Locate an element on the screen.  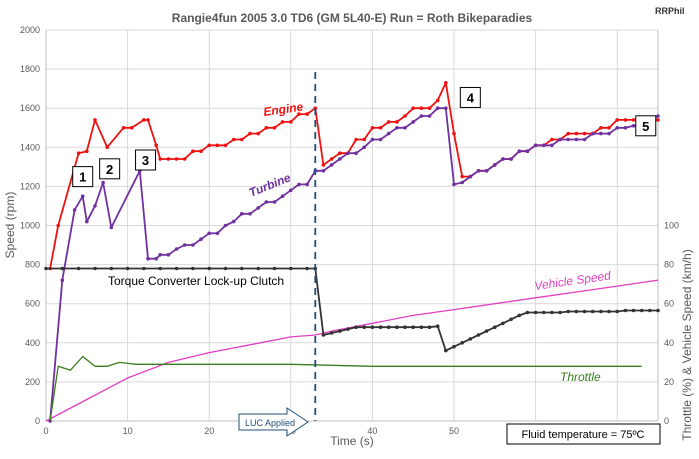
y-tick-right-label: 40 is located at coordinates (669, 343).